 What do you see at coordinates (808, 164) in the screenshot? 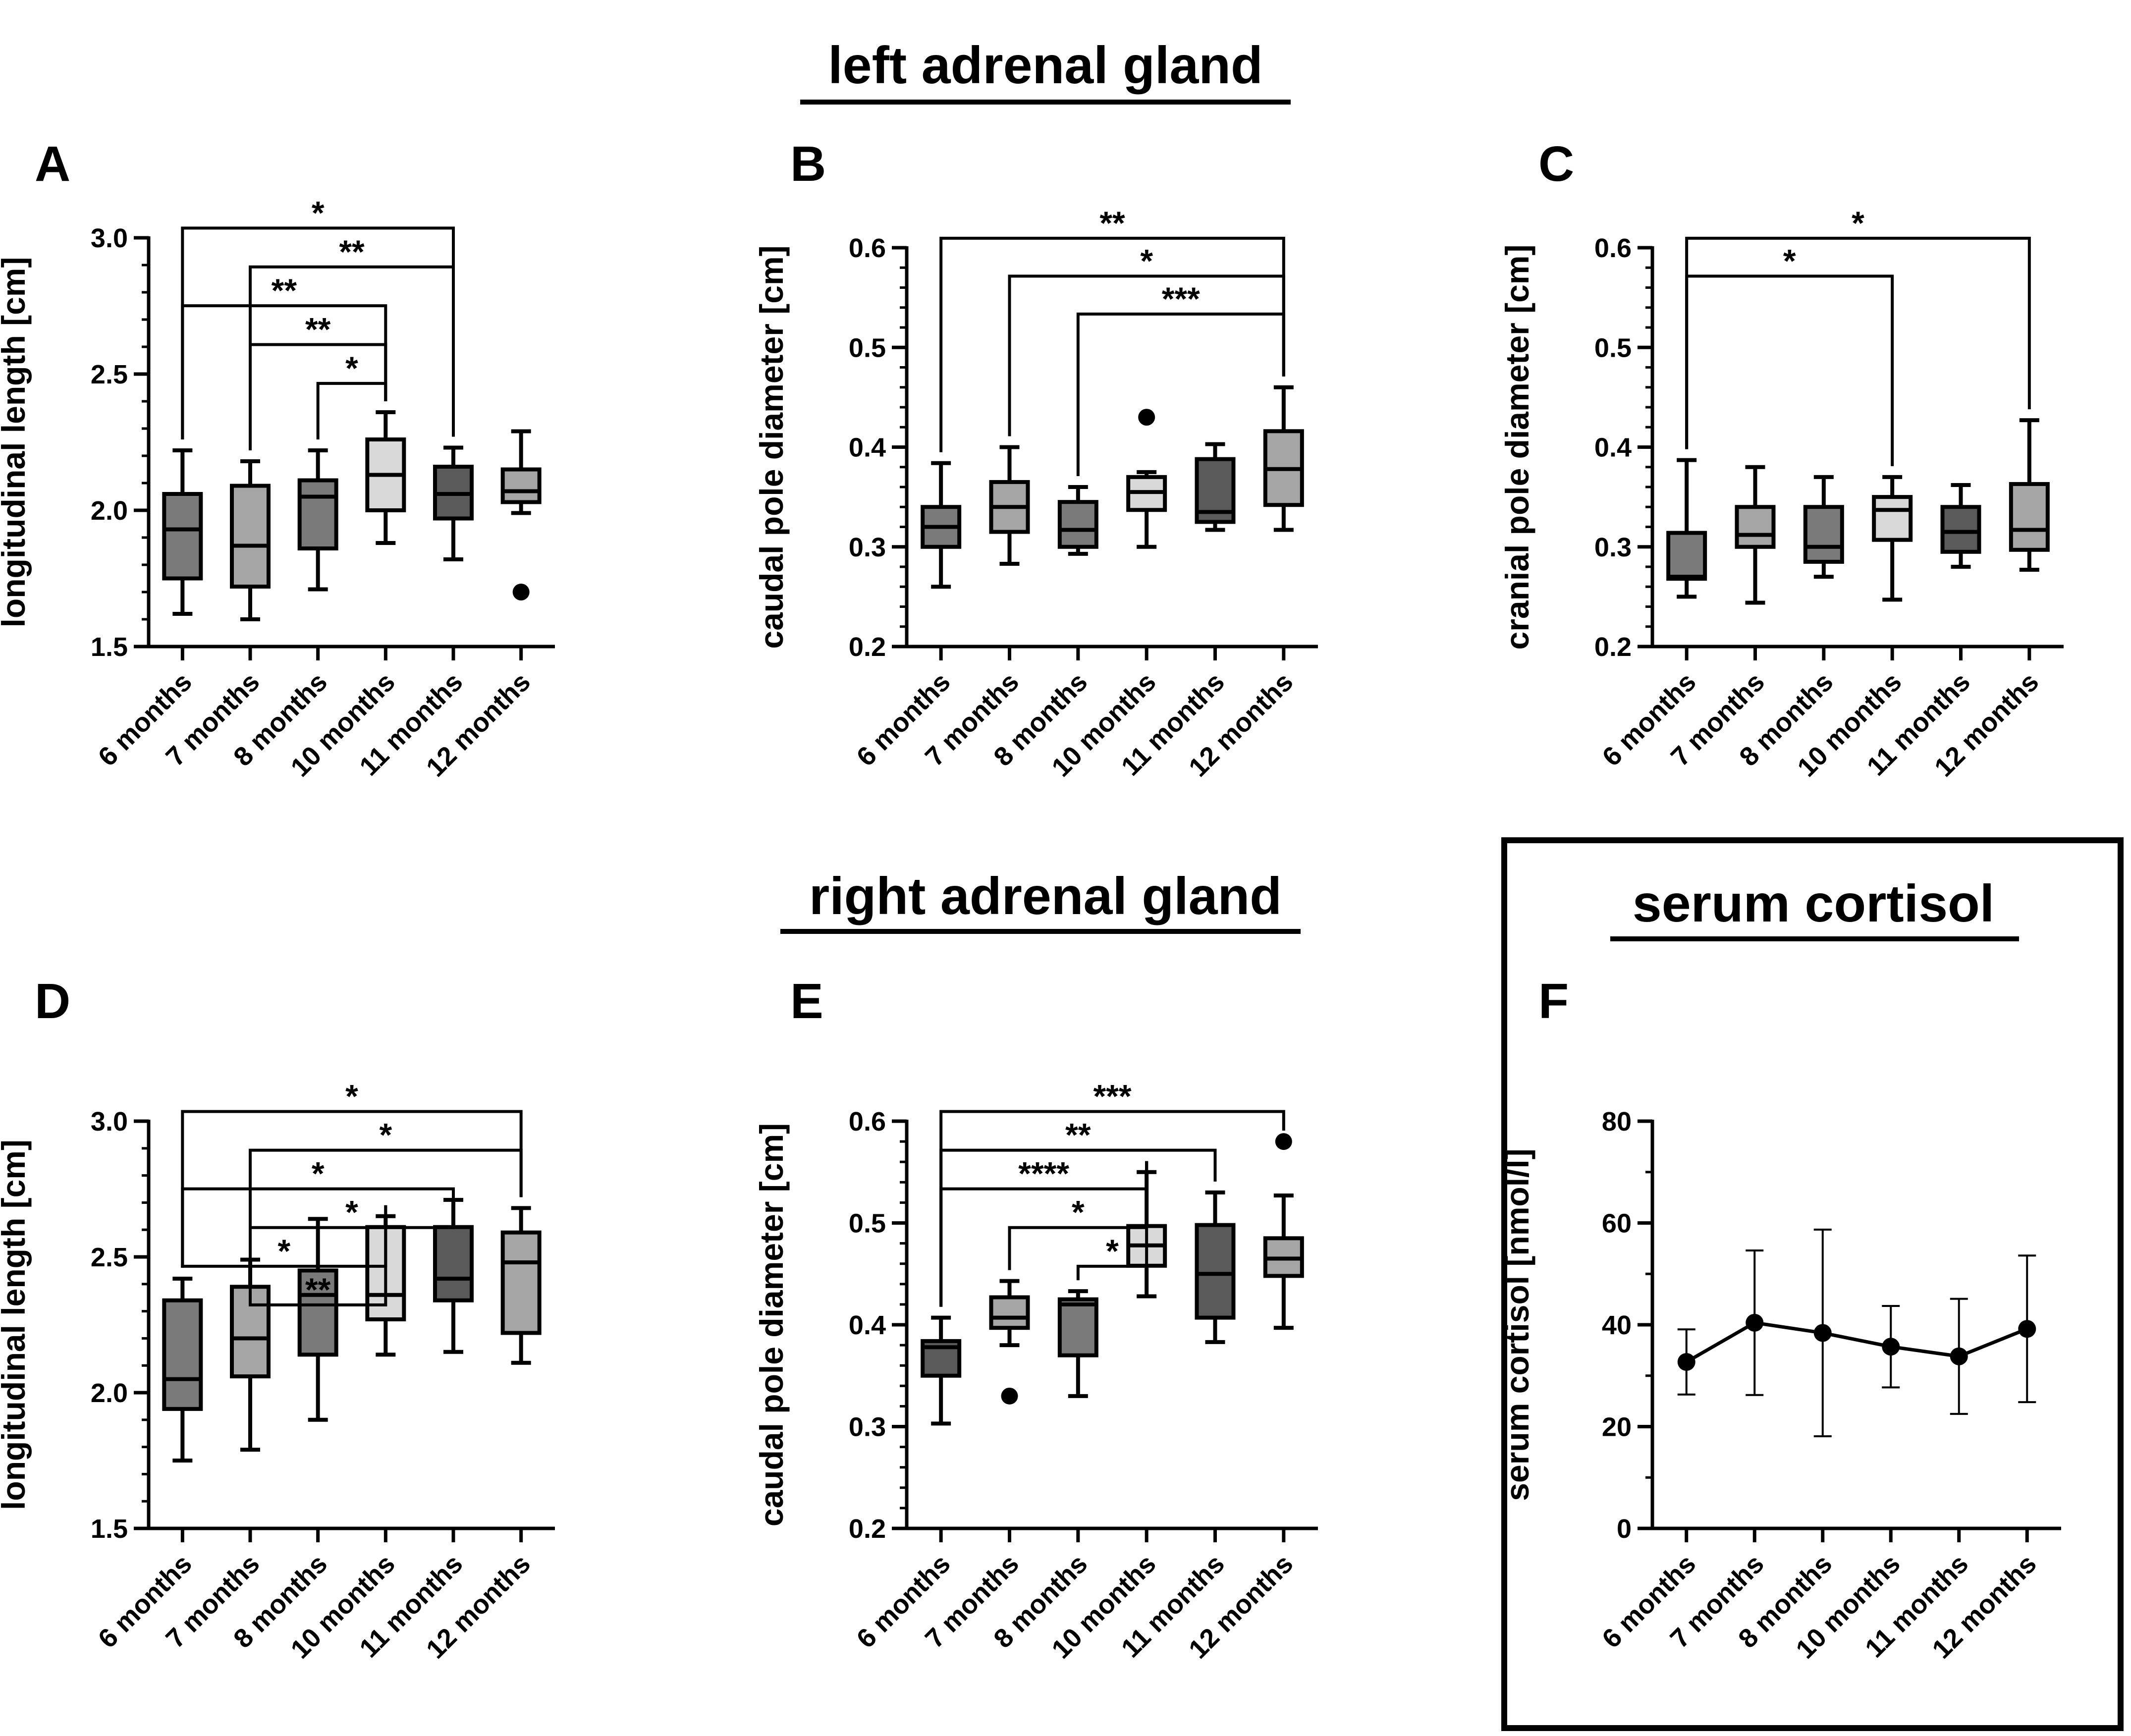
I see `panel-label: B` at bounding box center [808, 164].